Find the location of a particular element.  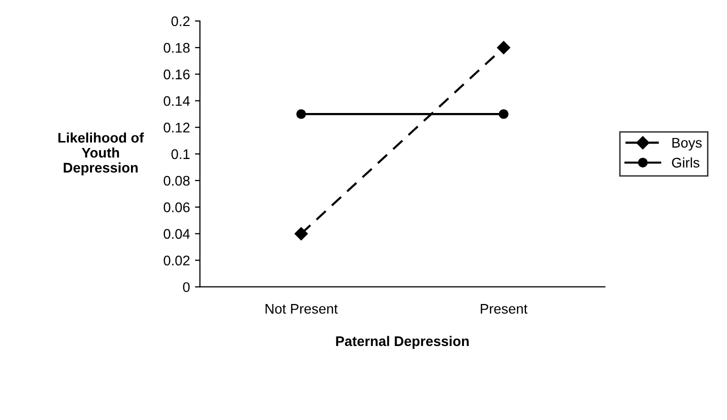

y-tick-label: 0.14 is located at coordinates (177, 101).